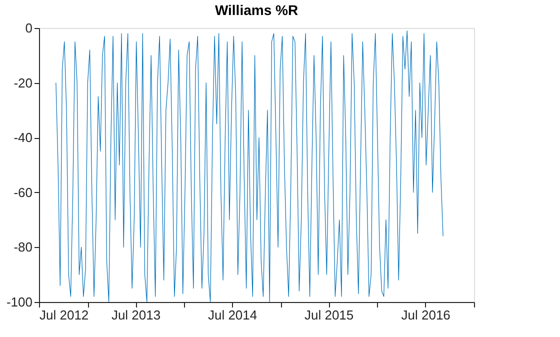 The height and width of the screenshot is (337, 560). What do you see at coordinates (19, 302) in the screenshot?
I see `y-tick-label: -100` at bounding box center [19, 302].